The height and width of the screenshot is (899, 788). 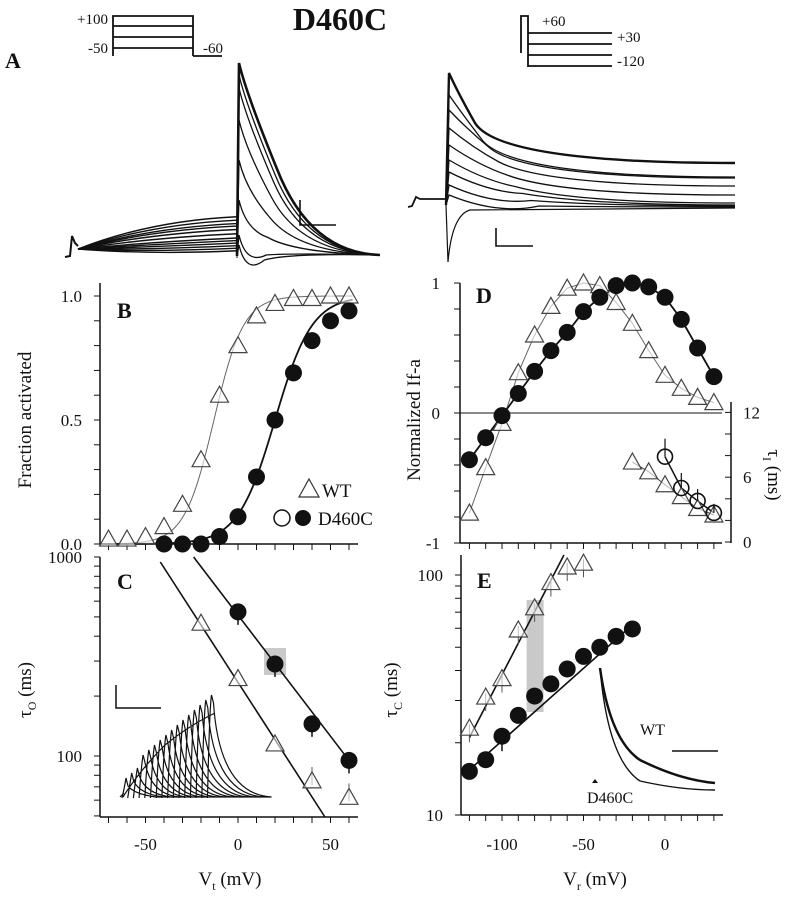 What do you see at coordinates (595, 781) in the screenshot?
I see `inset-marker` at bounding box center [595, 781].